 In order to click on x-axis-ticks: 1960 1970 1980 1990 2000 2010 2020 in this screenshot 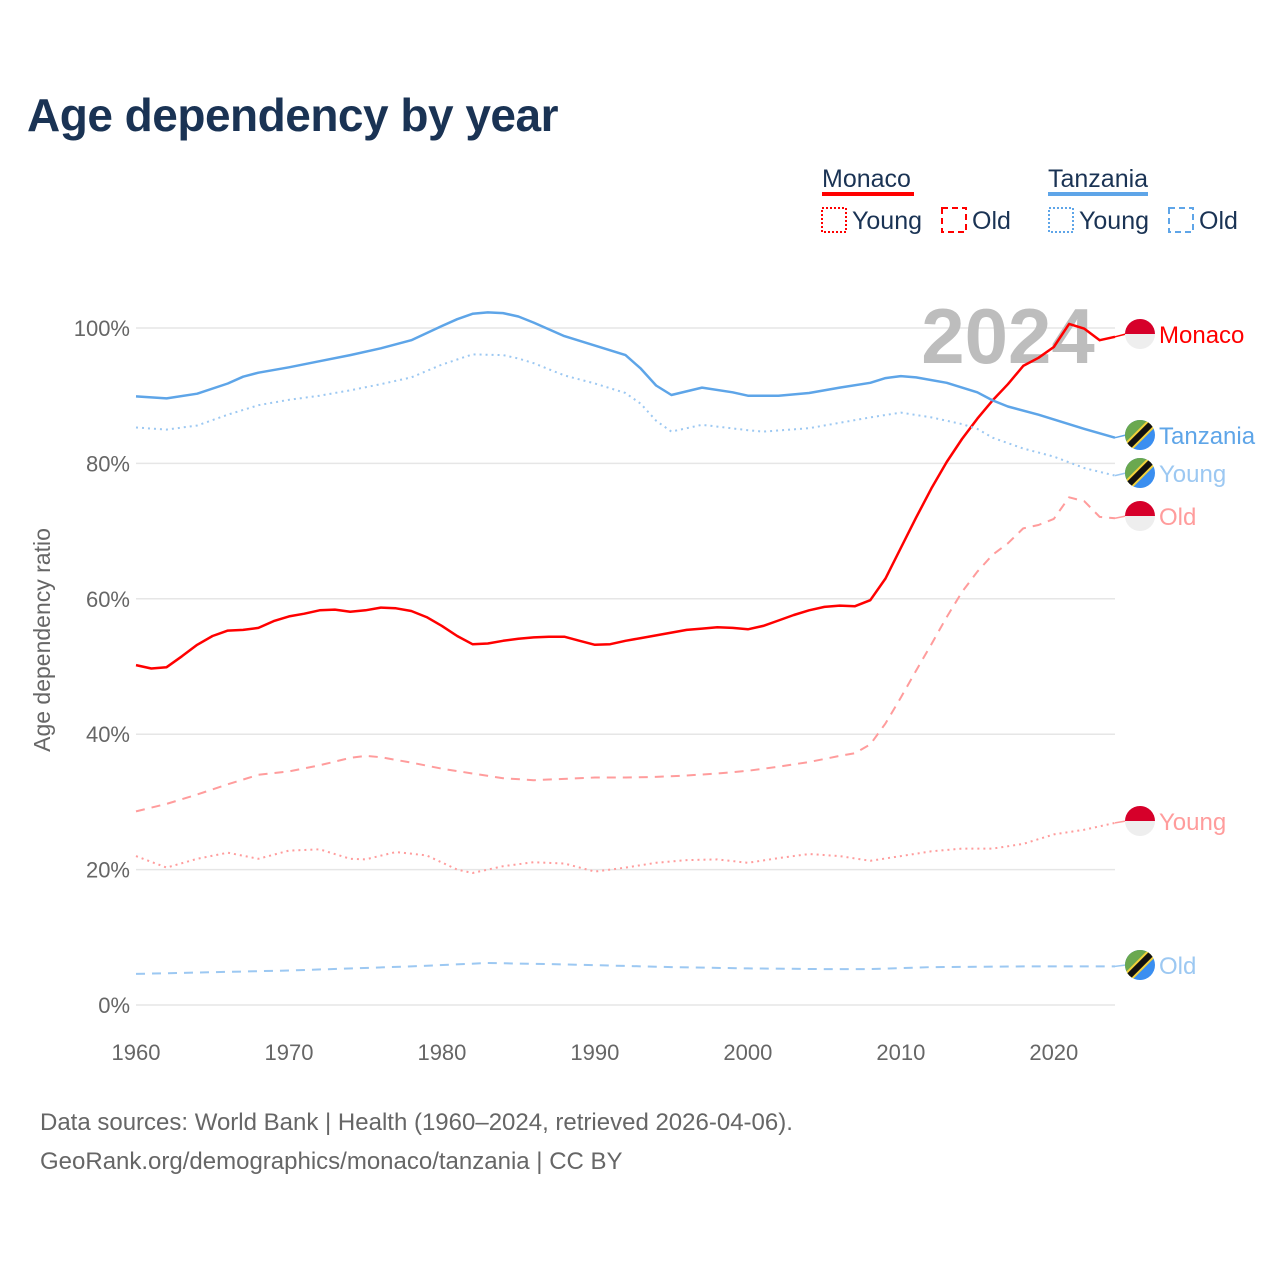, I will do `click(595, 1052)`.